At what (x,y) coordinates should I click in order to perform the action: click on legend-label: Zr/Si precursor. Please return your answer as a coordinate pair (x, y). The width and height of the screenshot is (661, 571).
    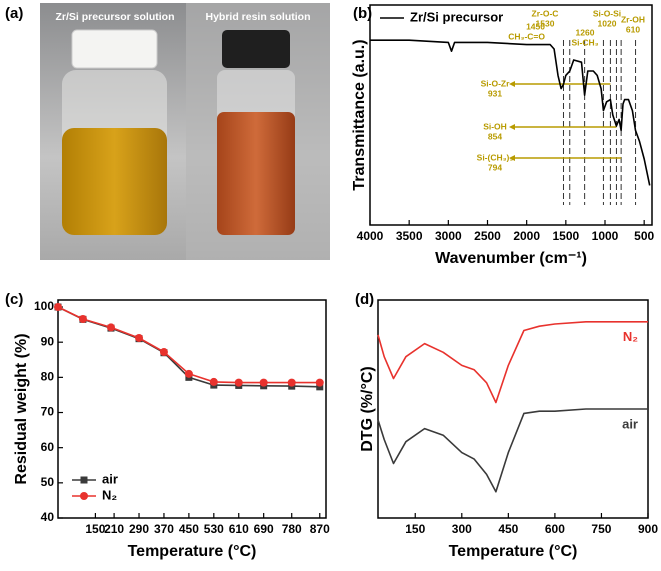
    Looking at the image, I should click on (456, 16).